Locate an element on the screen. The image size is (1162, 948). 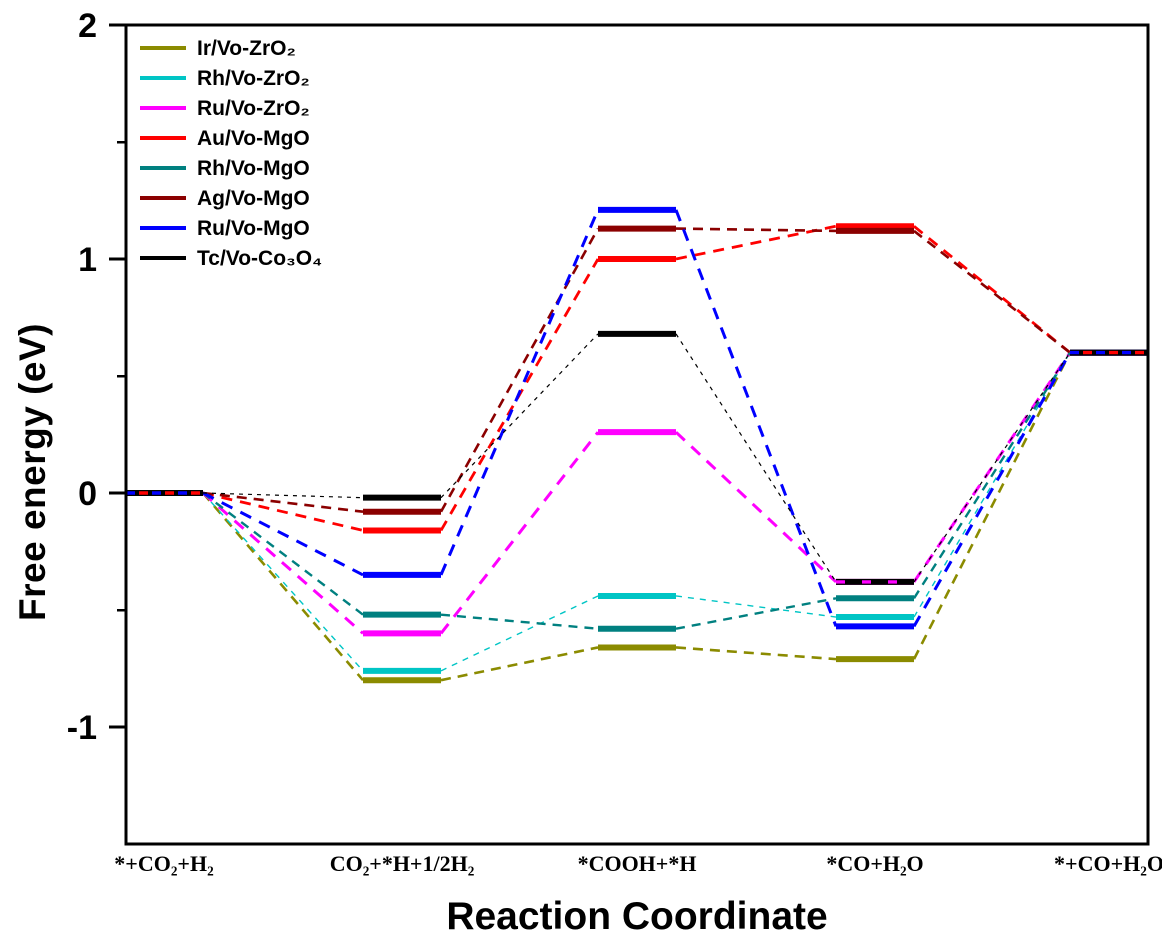
legend-item: Tc/Vo-Co₃O₄ is located at coordinates (231, 258).